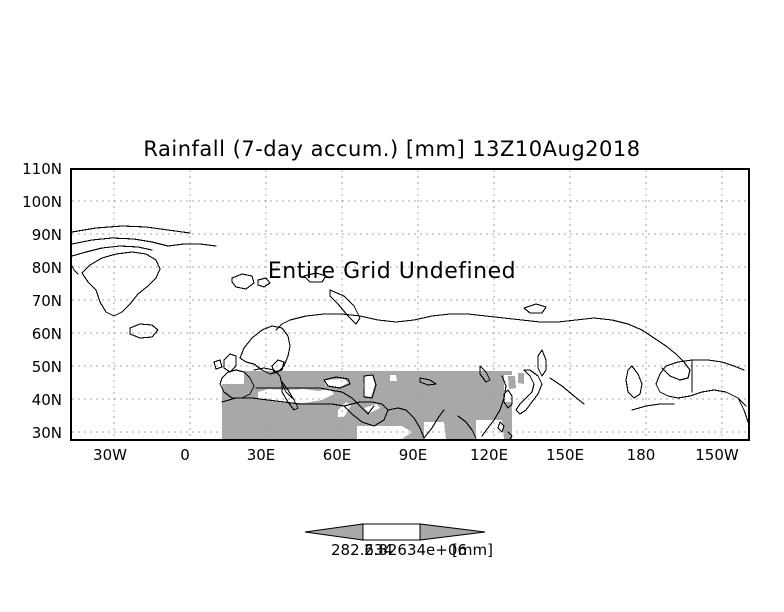 This screenshot has width=784, height=612. I want to click on x-tick-label: 0, so click(185, 455).